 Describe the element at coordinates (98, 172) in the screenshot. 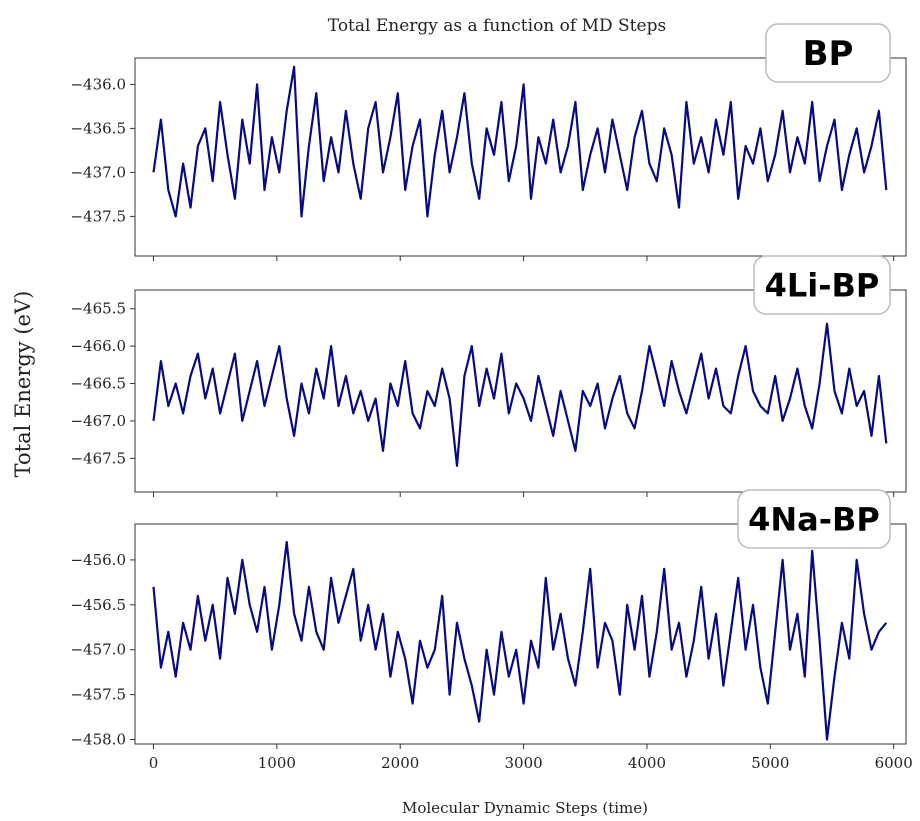

I see `y-tick-label: −437.0` at that location.